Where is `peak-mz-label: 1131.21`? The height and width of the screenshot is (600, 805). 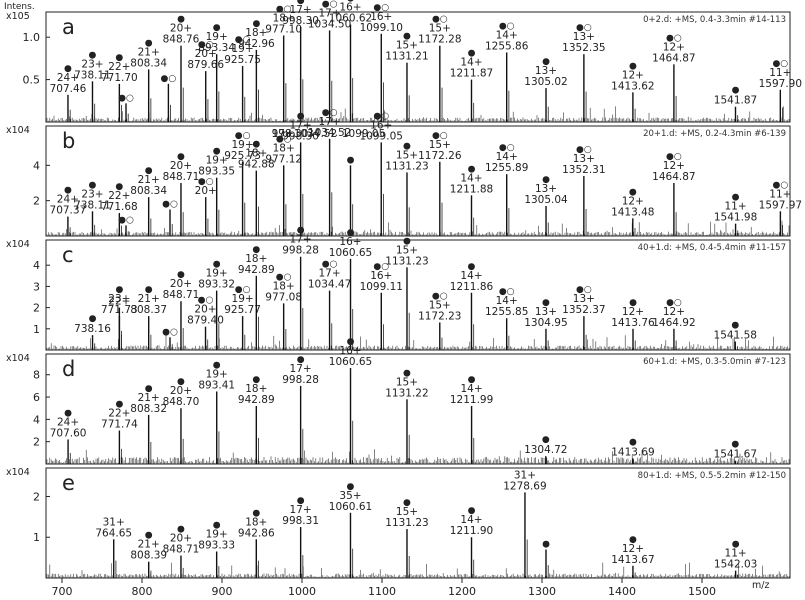
peak-mz-label: 1131.21 is located at coordinates (406, 57).